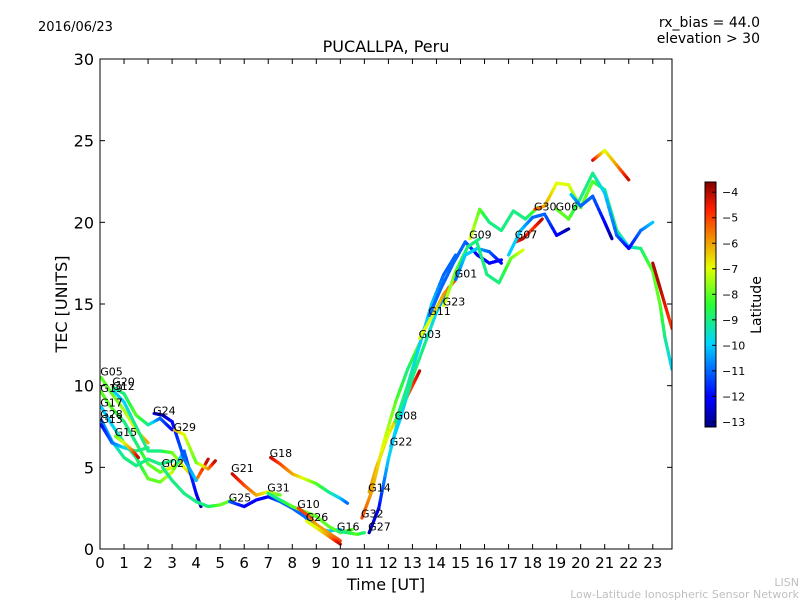 This screenshot has height=600, width=800. I want to click on curve-label-g22: G22, so click(401, 442).